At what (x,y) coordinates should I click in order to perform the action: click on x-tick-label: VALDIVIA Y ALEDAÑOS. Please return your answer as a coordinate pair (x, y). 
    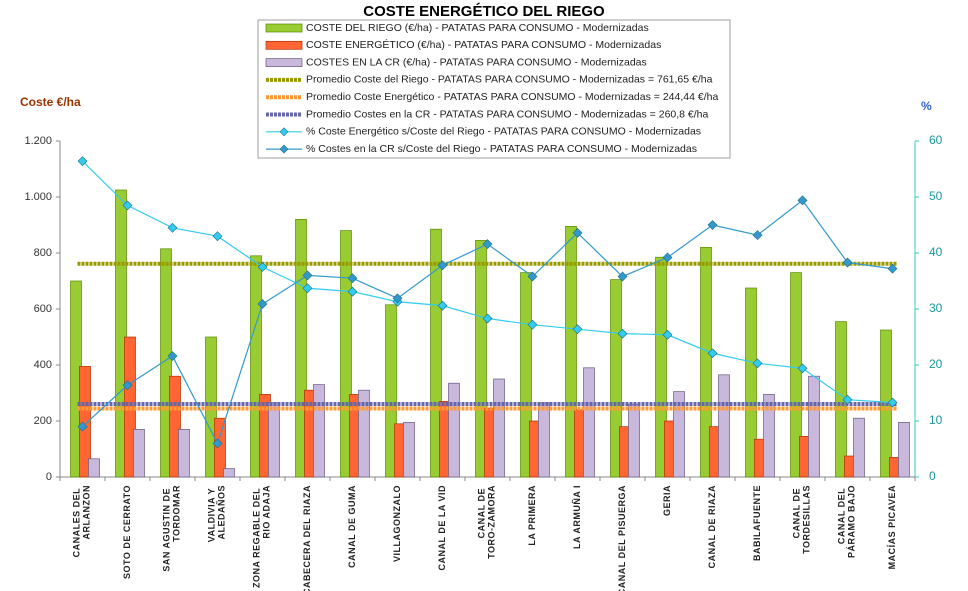
    Looking at the image, I should click on (217, 513).